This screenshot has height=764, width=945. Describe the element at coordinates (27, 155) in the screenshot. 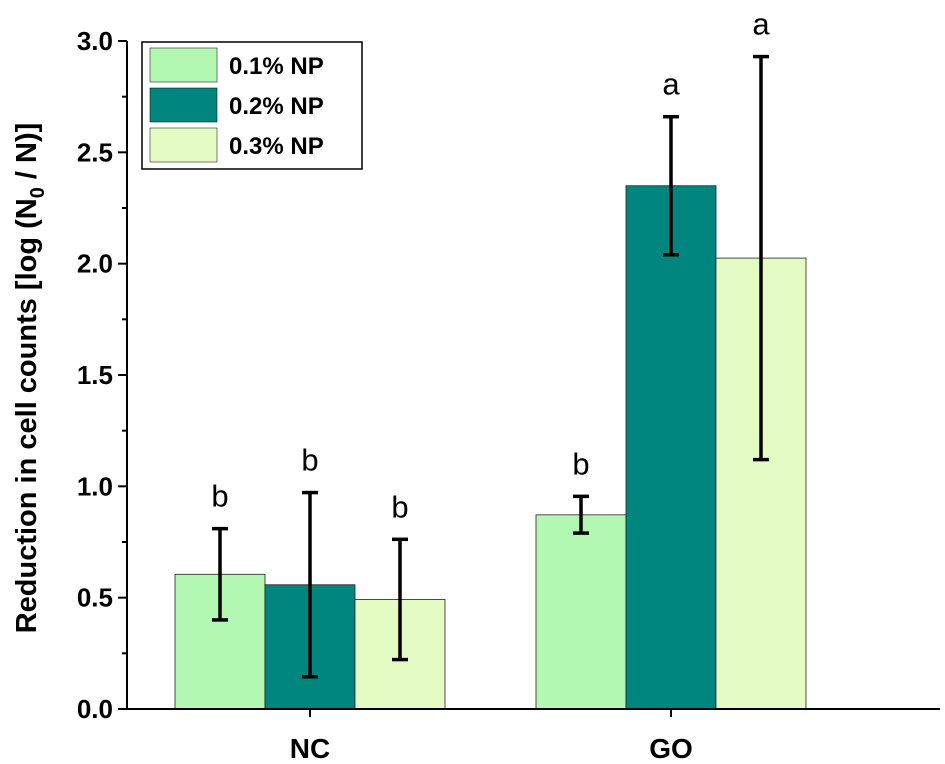

I see `y-axis-title-tail: / N)]` at that location.